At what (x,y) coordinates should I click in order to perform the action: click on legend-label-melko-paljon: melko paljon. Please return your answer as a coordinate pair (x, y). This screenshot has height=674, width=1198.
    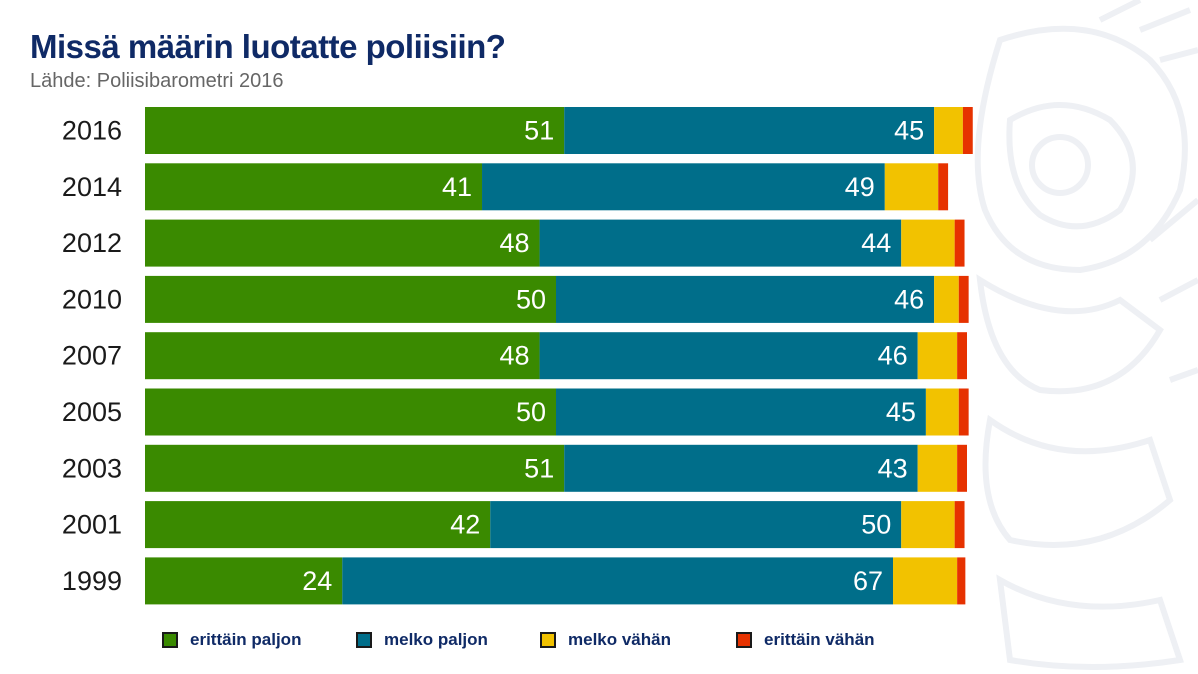
    Looking at the image, I should click on (436, 639).